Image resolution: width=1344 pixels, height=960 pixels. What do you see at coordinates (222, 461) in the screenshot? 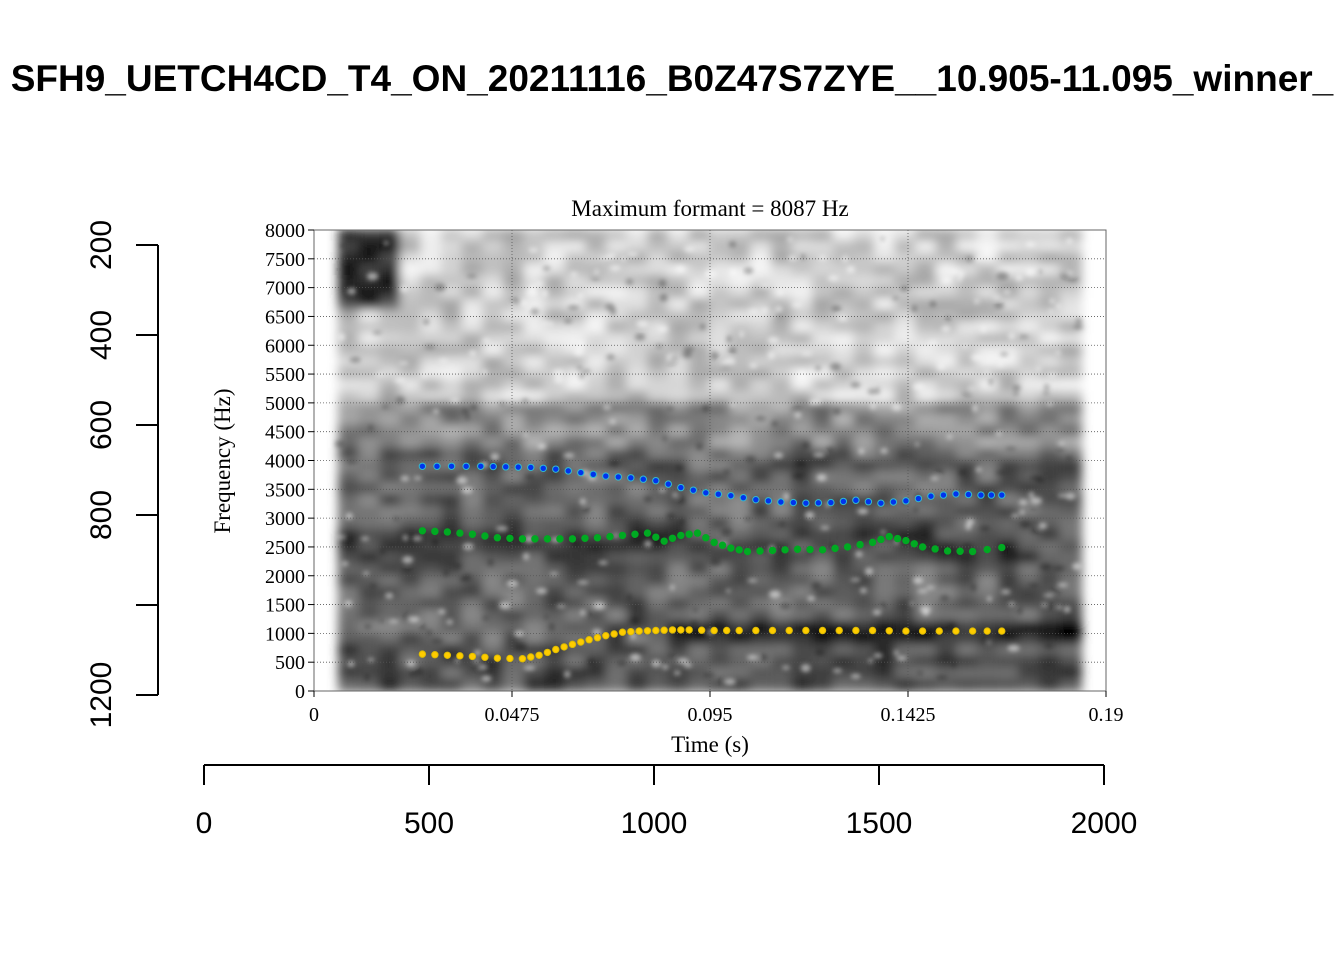
I see `y-axis-label: Frequency (Hz)` at bounding box center [222, 461].